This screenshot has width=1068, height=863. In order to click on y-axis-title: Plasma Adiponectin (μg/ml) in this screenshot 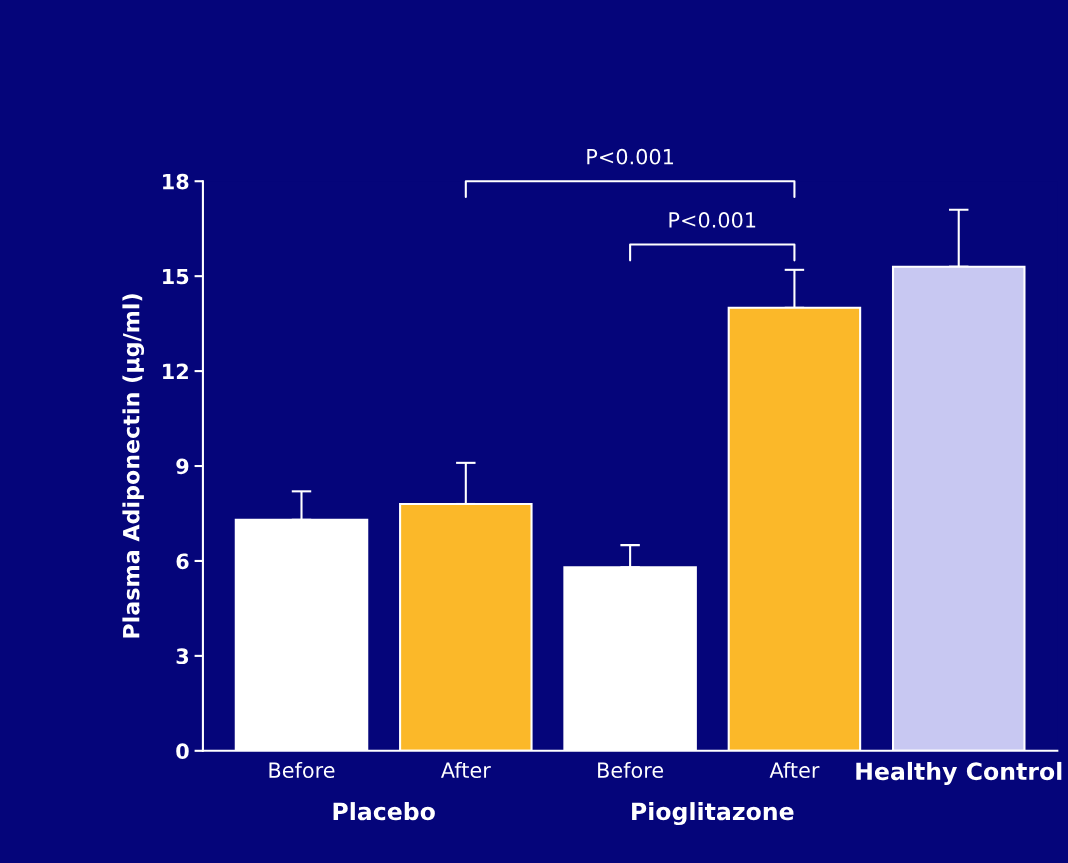, I will do `click(133, 466)`.